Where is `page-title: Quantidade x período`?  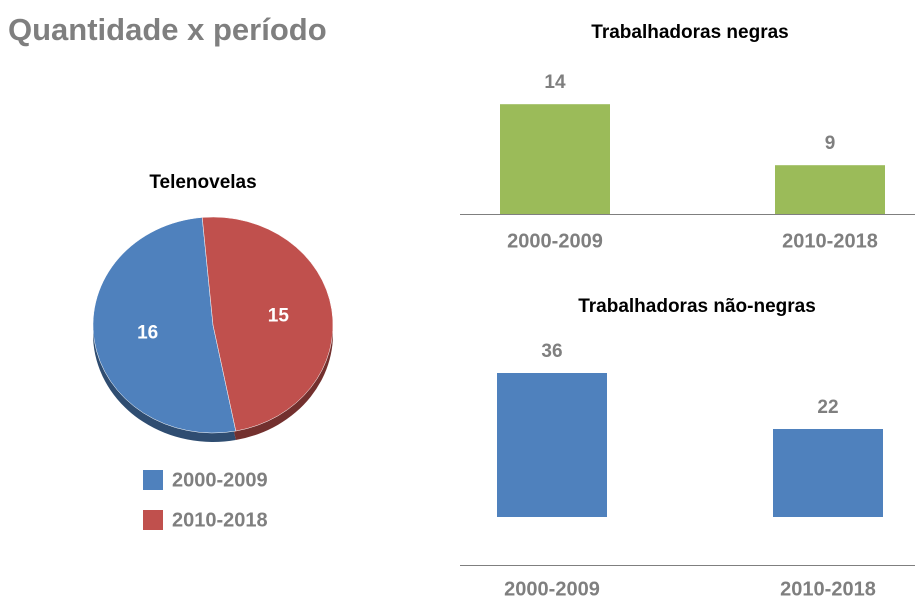 page-title: Quantidade x período is located at coordinates (167, 29).